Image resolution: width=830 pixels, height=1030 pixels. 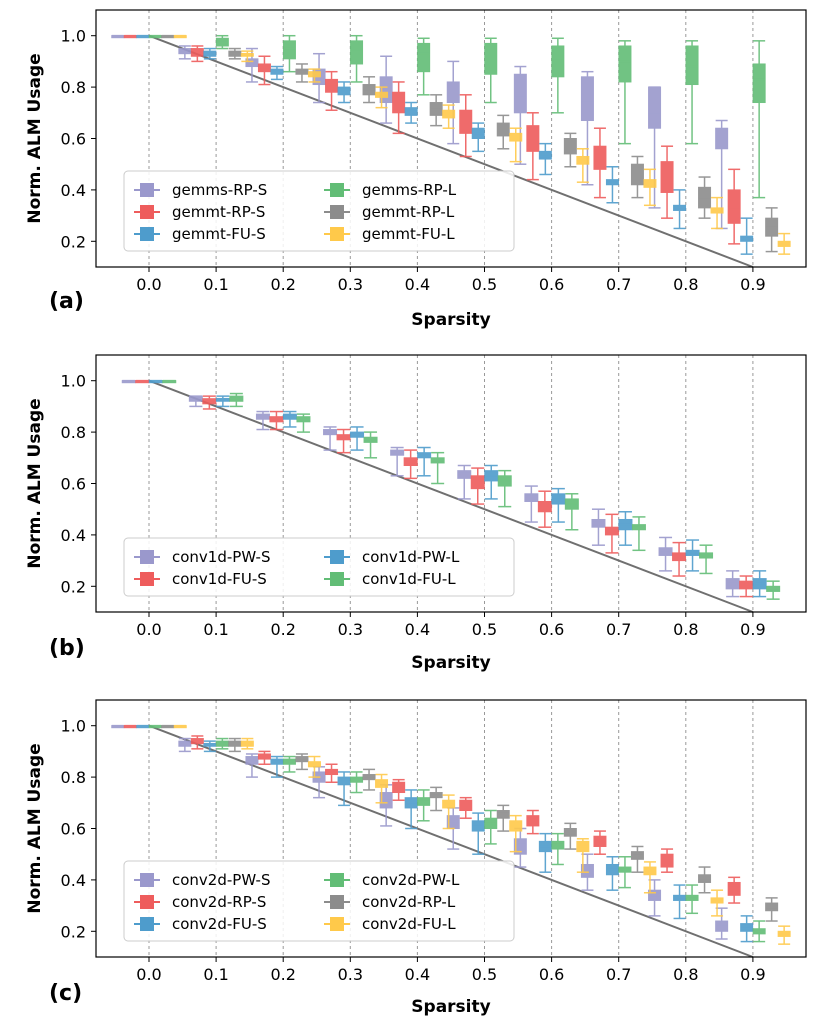 I want to click on box-gemmt-RP-L-0.7, so click(x=637, y=177).